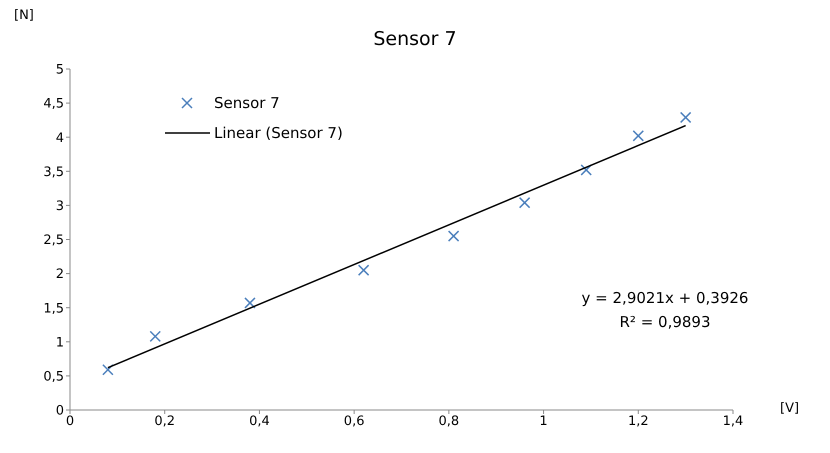 Image resolution: width=830 pixels, height=453 pixels. What do you see at coordinates (247, 103) in the screenshot?
I see `legend-label: Sensor 7` at bounding box center [247, 103].